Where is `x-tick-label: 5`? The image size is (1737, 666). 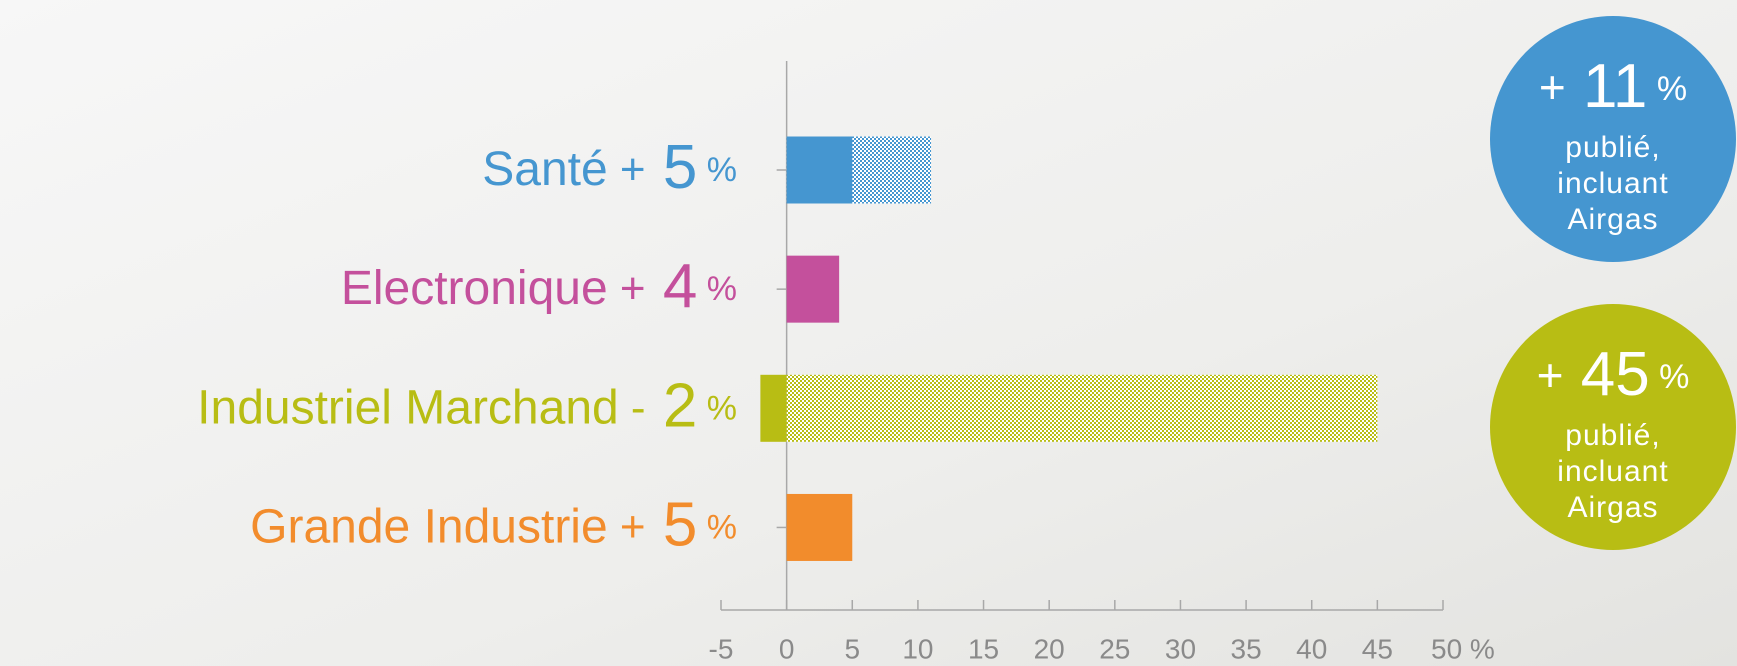 x-tick-label: 5 is located at coordinates (852, 648).